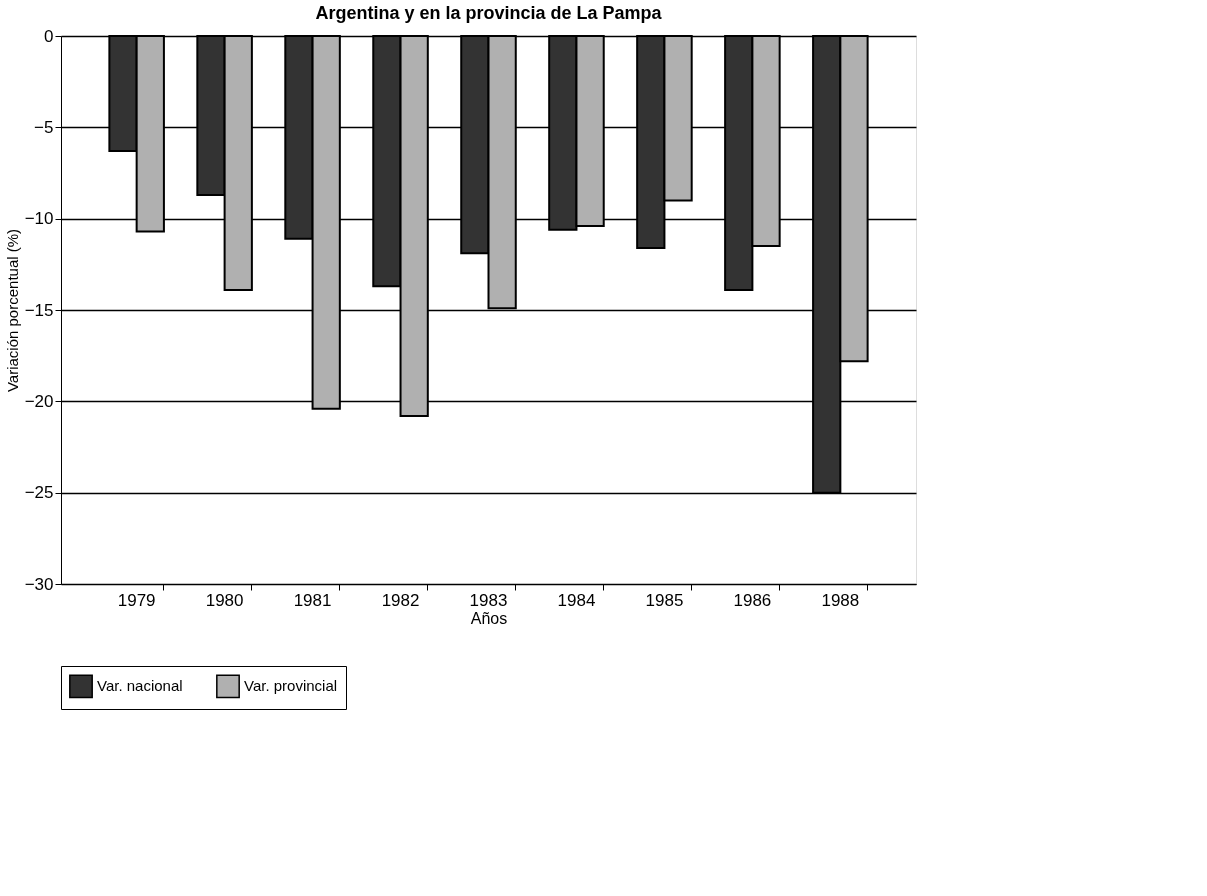 This screenshot has width=1207, height=896. I want to click on x-tick-label: 1980, so click(224, 600).